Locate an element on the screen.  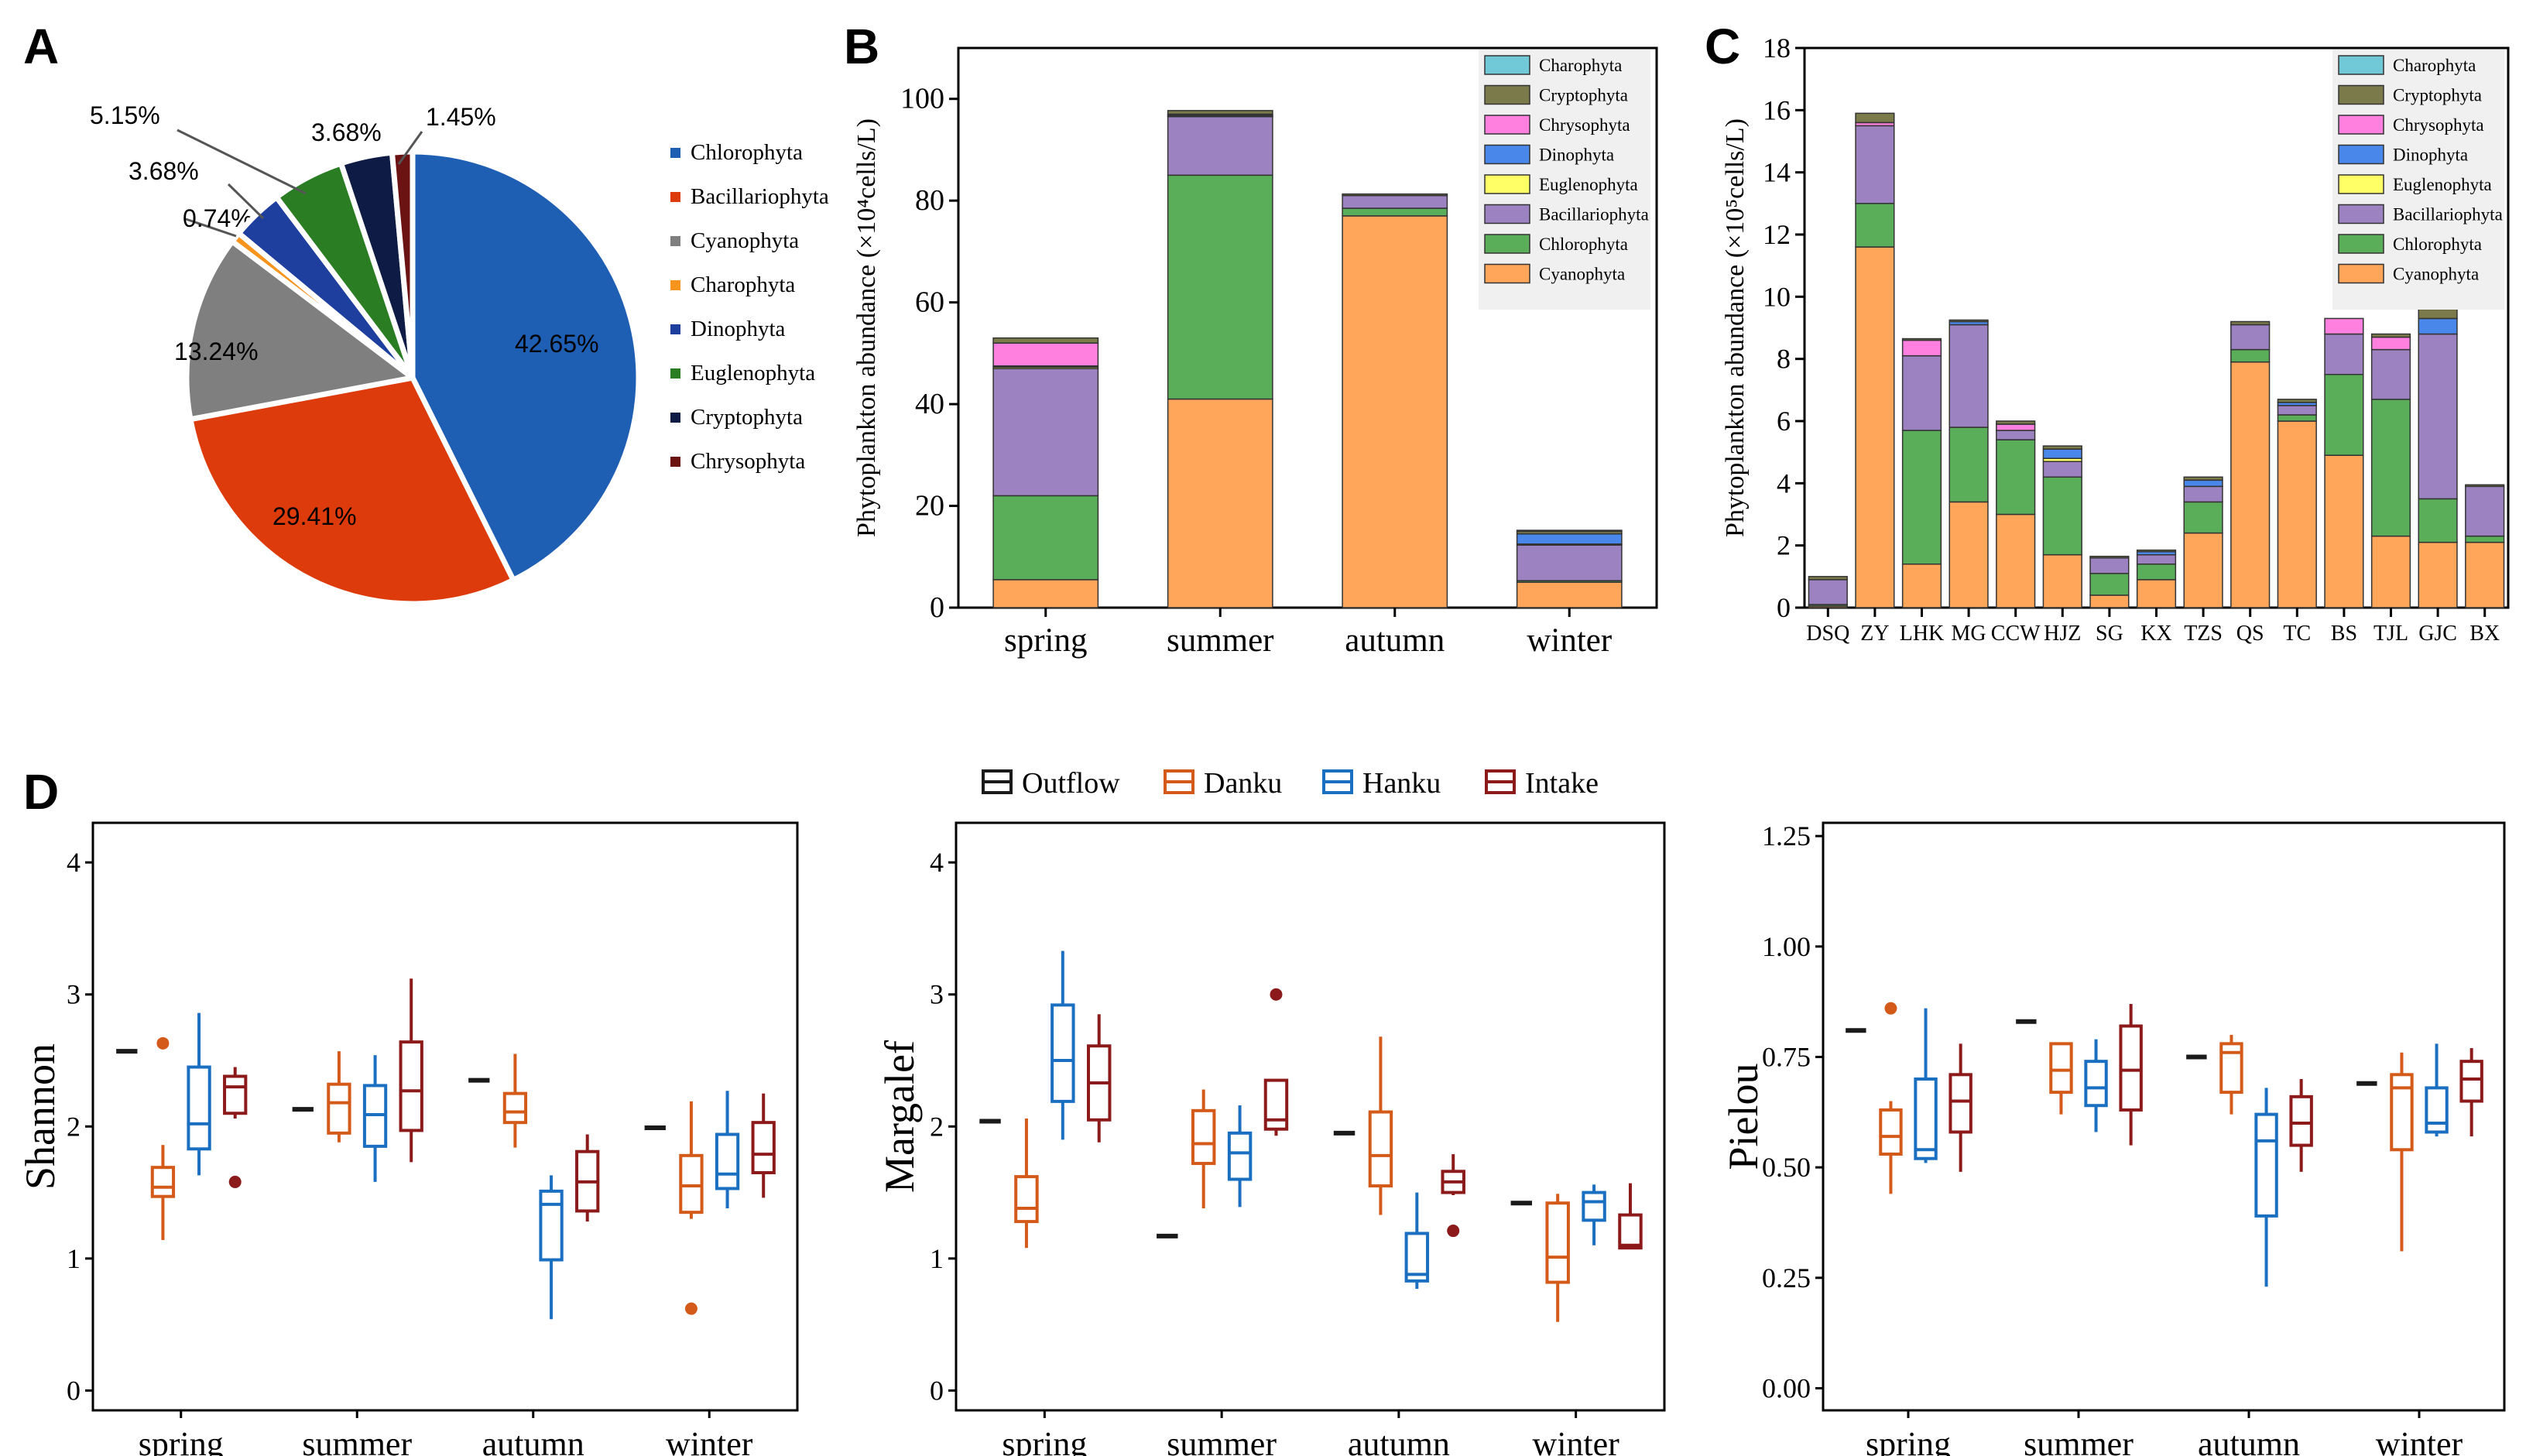
x-tick-label: BS is located at coordinates (2344, 634).